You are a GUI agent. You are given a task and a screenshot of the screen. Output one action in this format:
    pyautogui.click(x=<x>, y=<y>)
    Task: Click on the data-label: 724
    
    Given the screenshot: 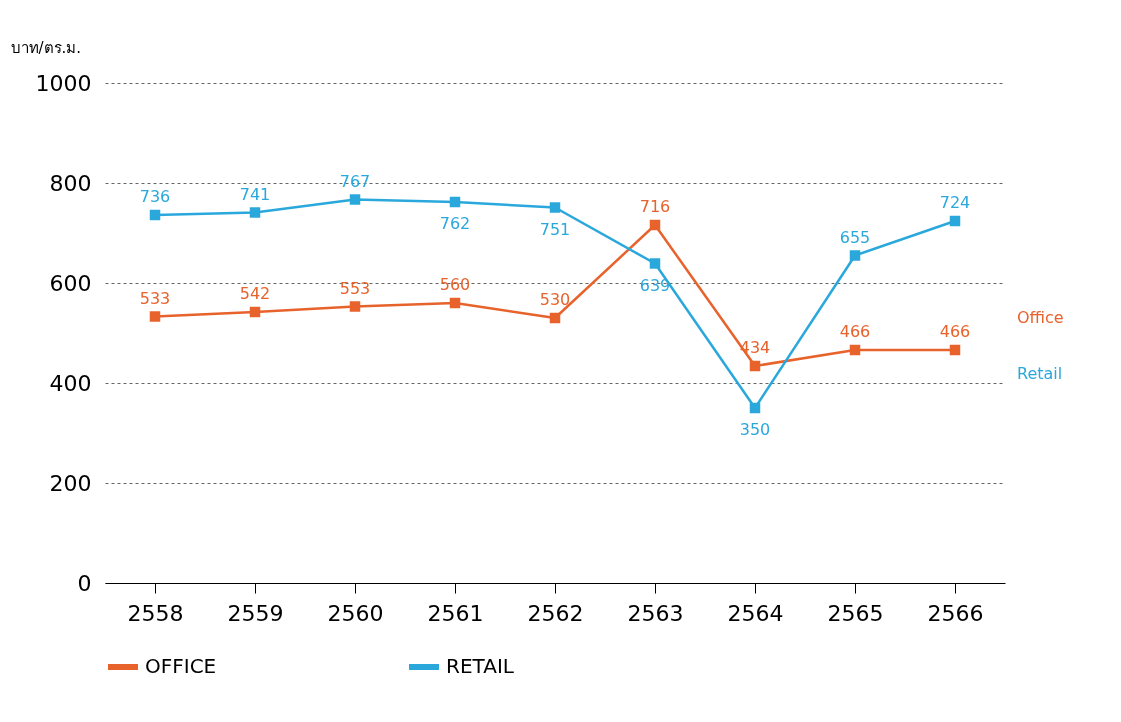 What is the action you would take?
    pyautogui.click(x=955, y=202)
    